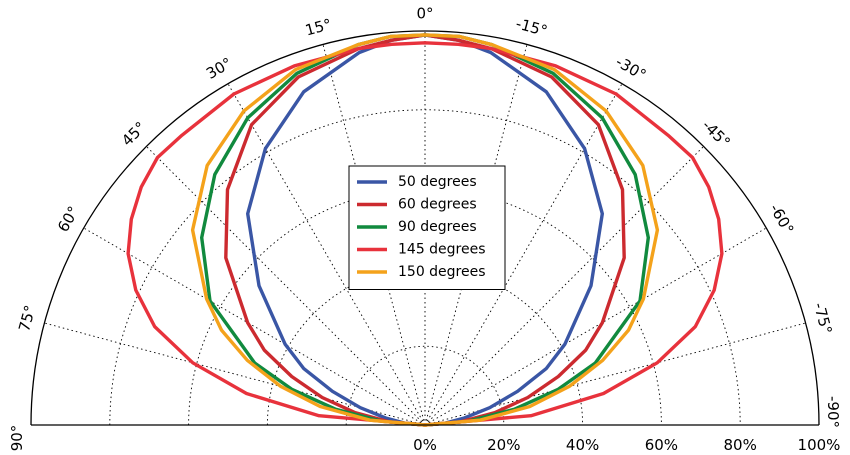 The width and height of the screenshot is (850, 455). I want to click on legend-entry-label: 50 degrees, so click(437, 182).